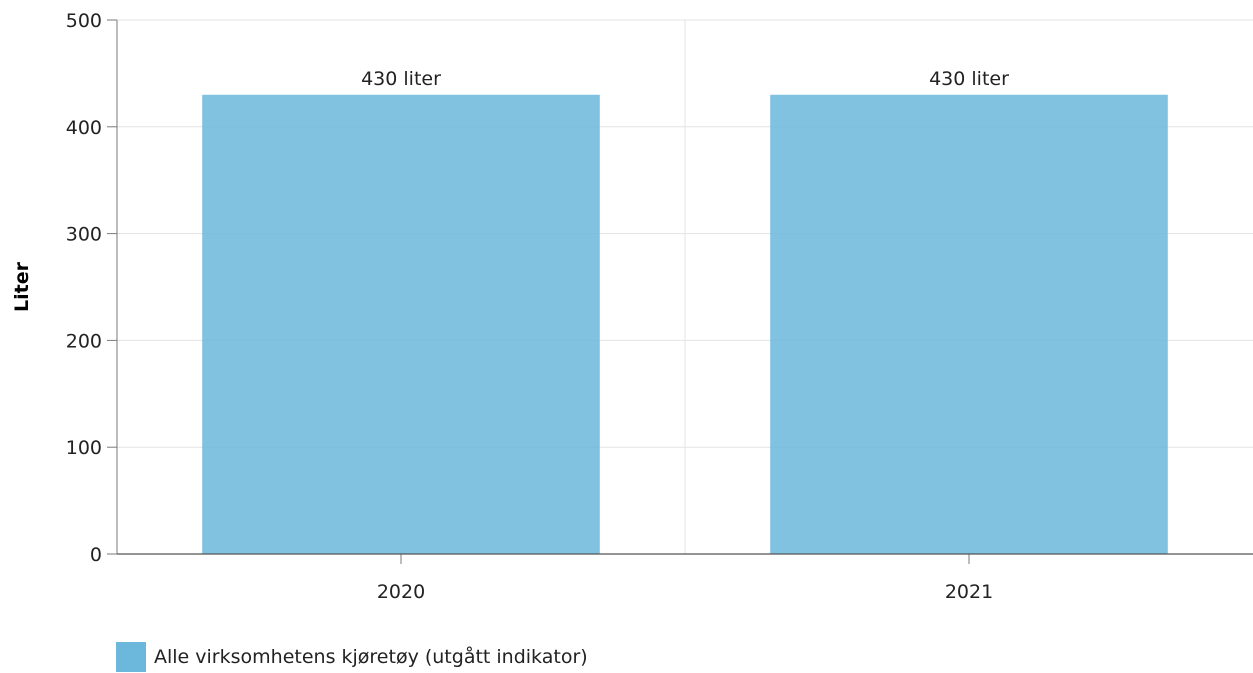 This screenshot has width=1253, height=673. Describe the element at coordinates (84, 235) in the screenshot. I see `y-tick-label: 300` at that location.